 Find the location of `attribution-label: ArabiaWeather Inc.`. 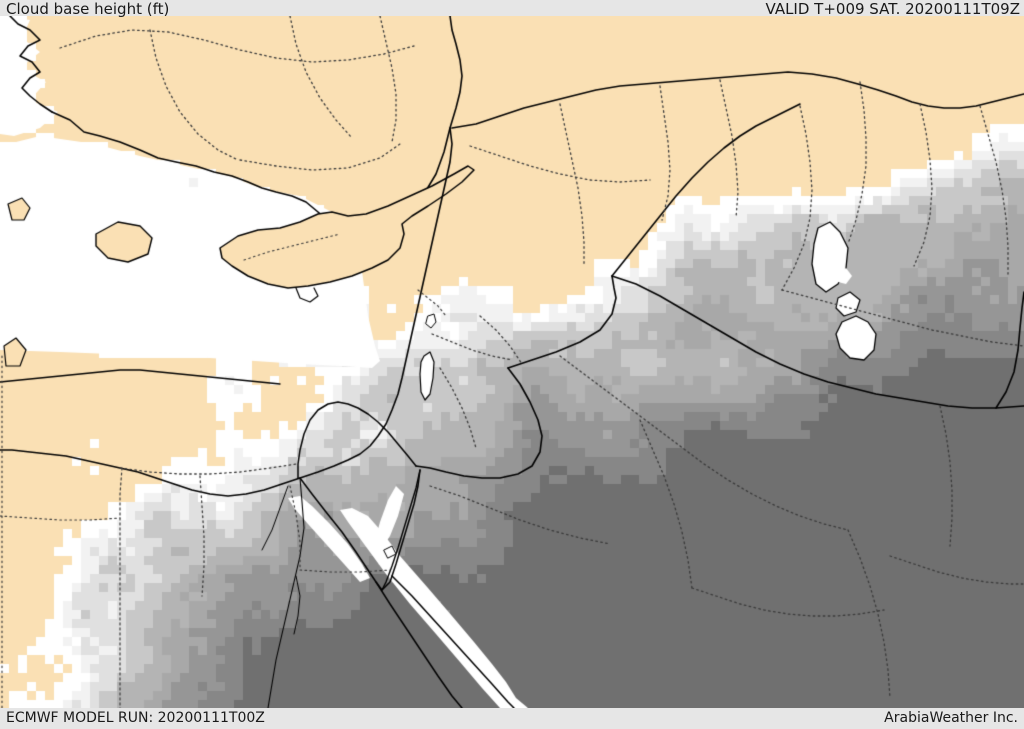

attribution-label: ArabiaWeather Inc. is located at coordinates (951, 718).